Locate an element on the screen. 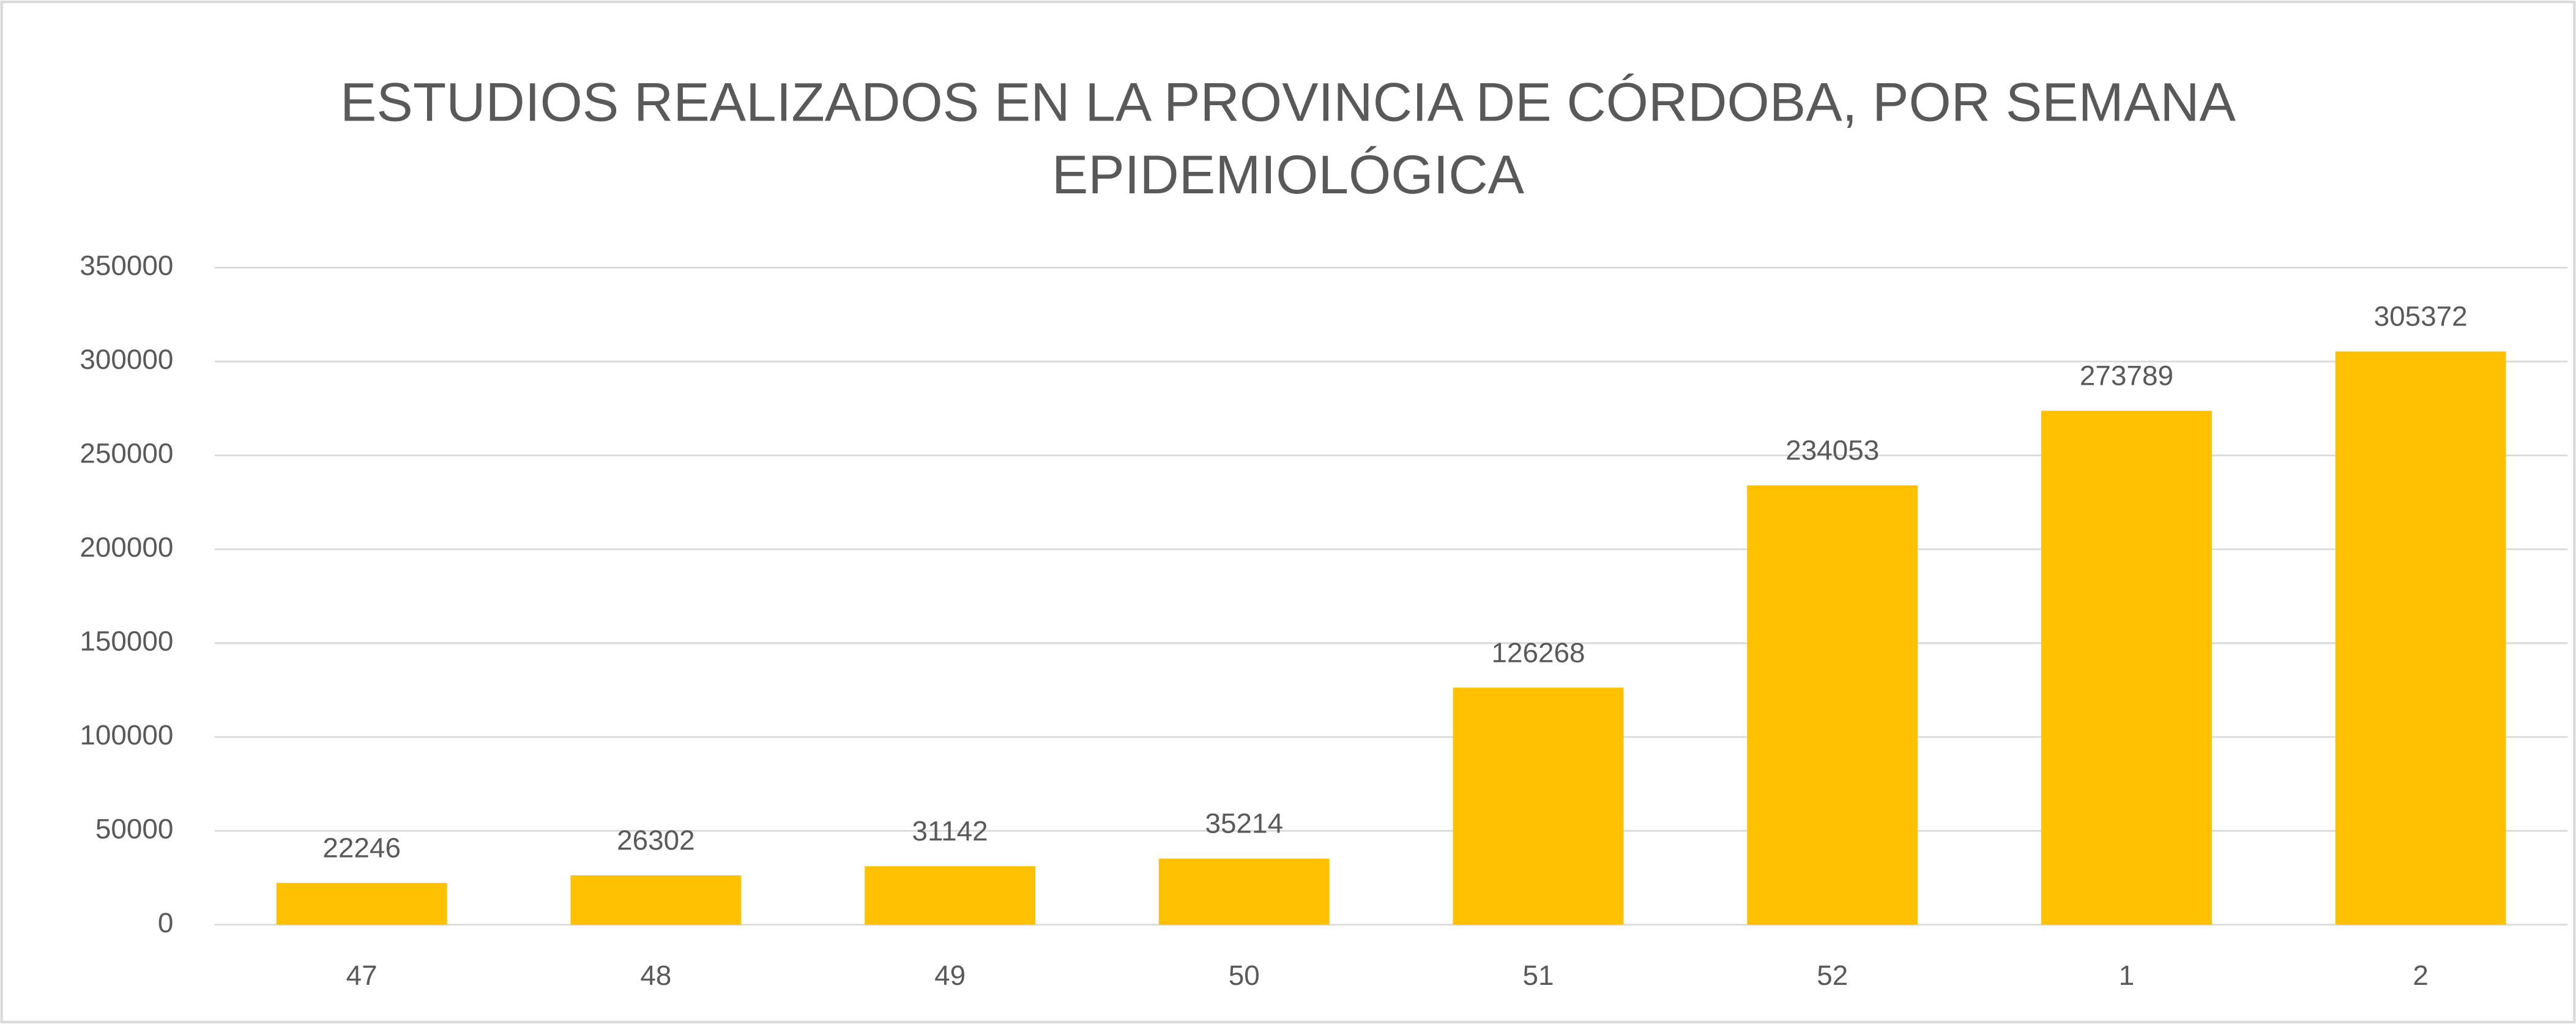  x-tick-label: 49 is located at coordinates (950, 975).